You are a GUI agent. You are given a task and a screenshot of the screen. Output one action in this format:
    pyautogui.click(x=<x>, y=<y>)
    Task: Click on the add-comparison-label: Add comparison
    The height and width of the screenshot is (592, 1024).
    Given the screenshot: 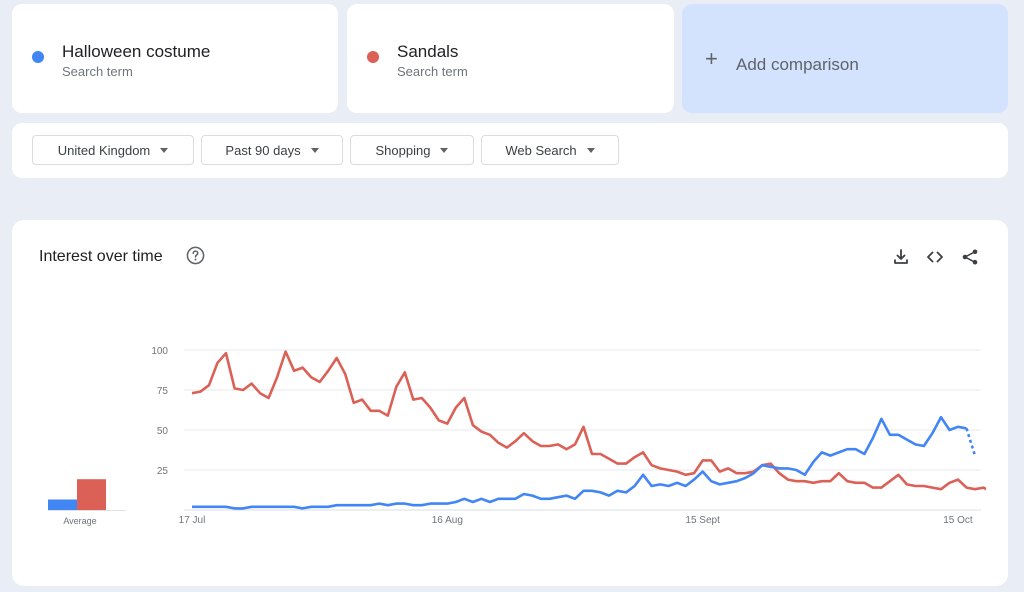 What is the action you would take?
    pyautogui.click(x=797, y=64)
    